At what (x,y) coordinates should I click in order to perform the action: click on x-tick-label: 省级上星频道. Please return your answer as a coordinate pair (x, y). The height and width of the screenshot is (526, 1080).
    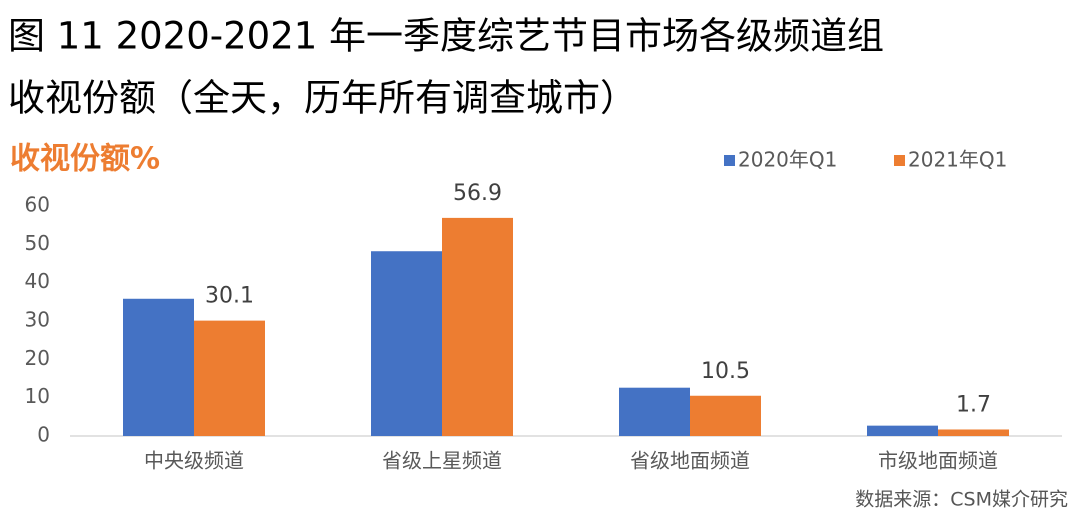
    Looking at the image, I should click on (442, 461).